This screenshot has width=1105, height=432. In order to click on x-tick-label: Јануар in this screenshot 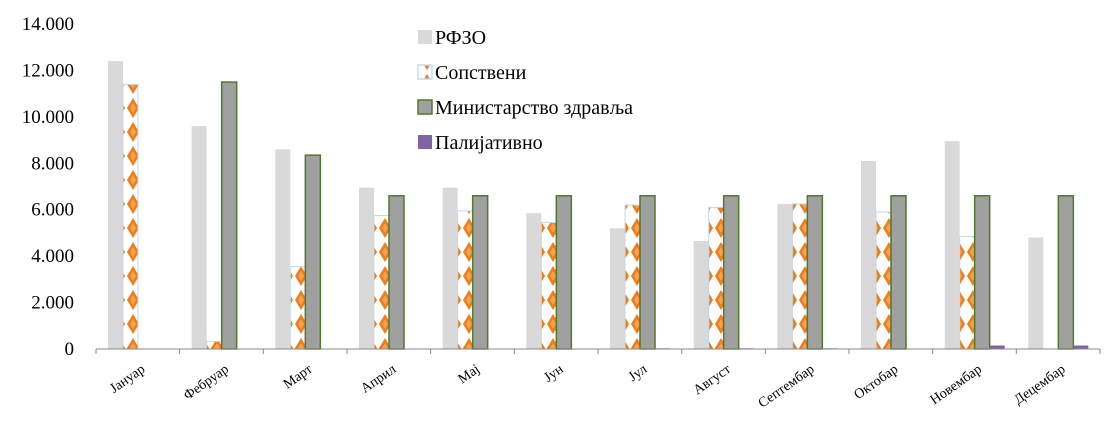, I will do `click(127, 379)`.